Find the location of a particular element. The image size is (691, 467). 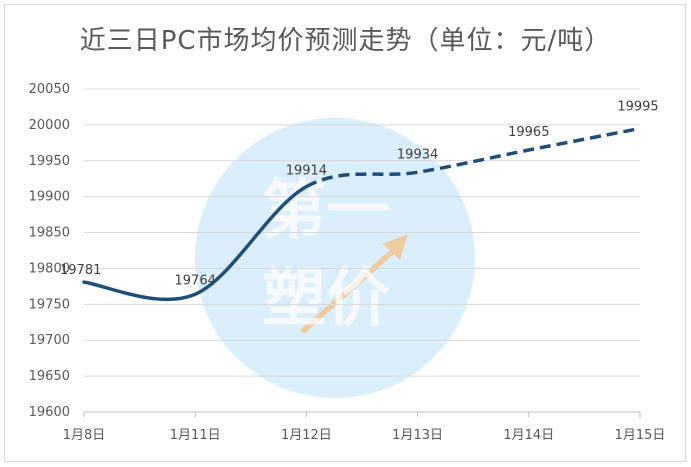

x-tick-label-2: 1月12日 is located at coordinates (306, 435).